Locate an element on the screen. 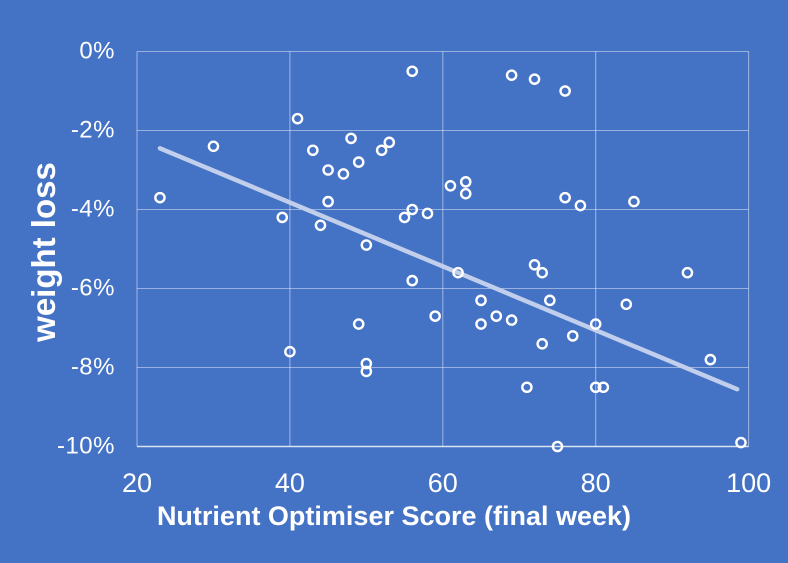 This screenshot has width=788, height=563. x-axis-title: Nutrient Optimiser Score (final week) is located at coordinates (394, 516).